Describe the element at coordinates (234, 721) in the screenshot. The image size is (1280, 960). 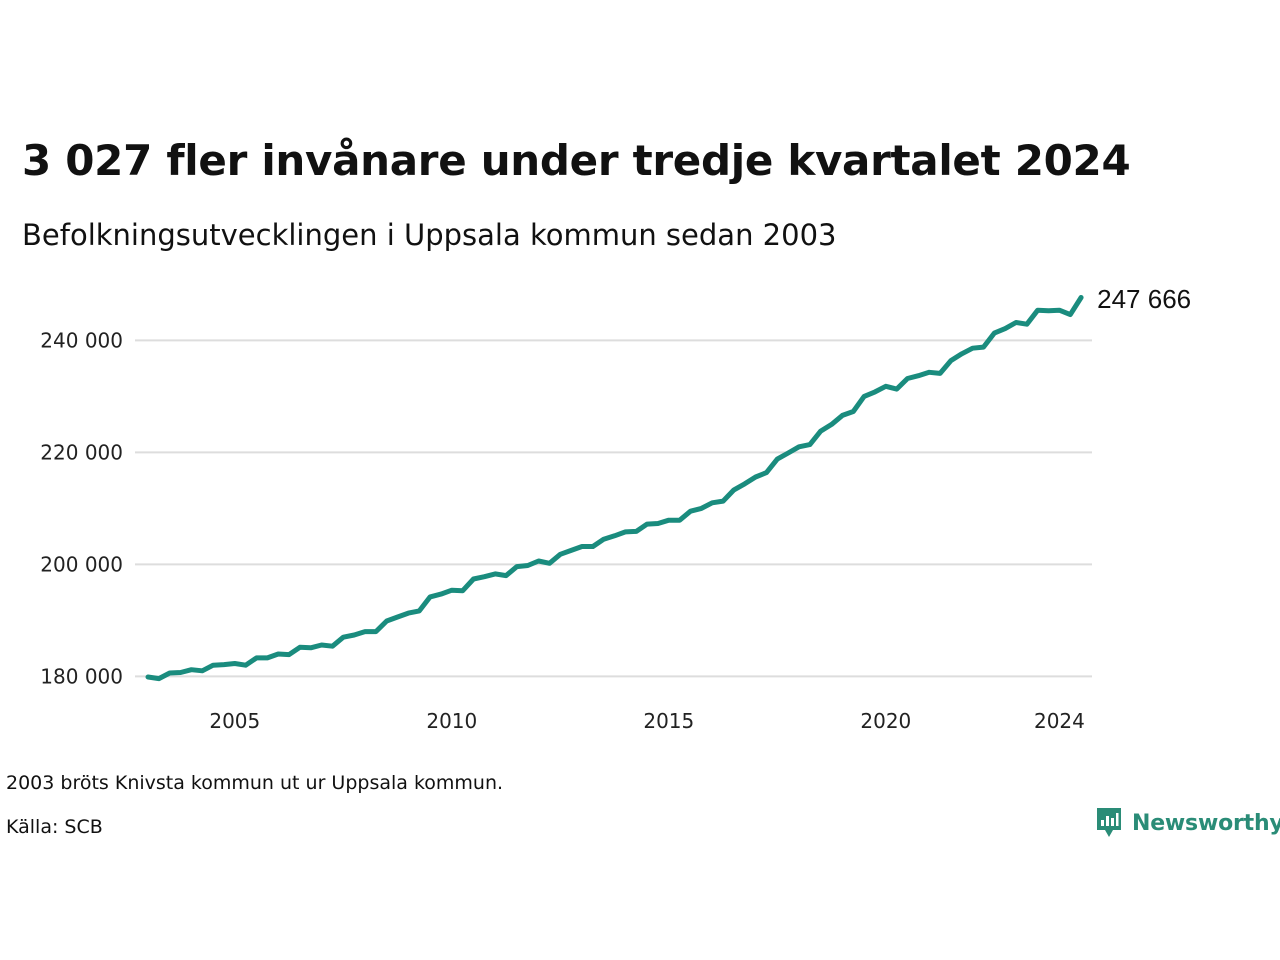
I see `x-tick-label: 2005` at that location.